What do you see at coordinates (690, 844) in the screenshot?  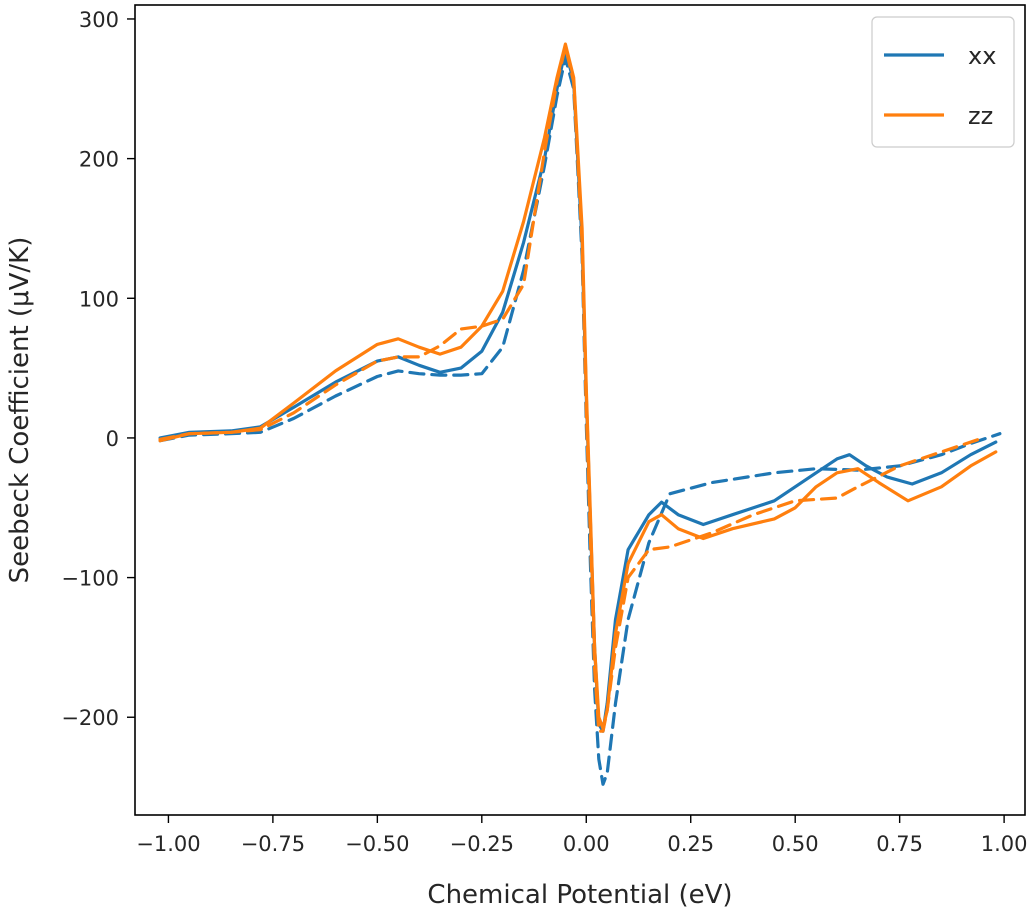 I see `x-tick-label: 0.25` at bounding box center [690, 844].